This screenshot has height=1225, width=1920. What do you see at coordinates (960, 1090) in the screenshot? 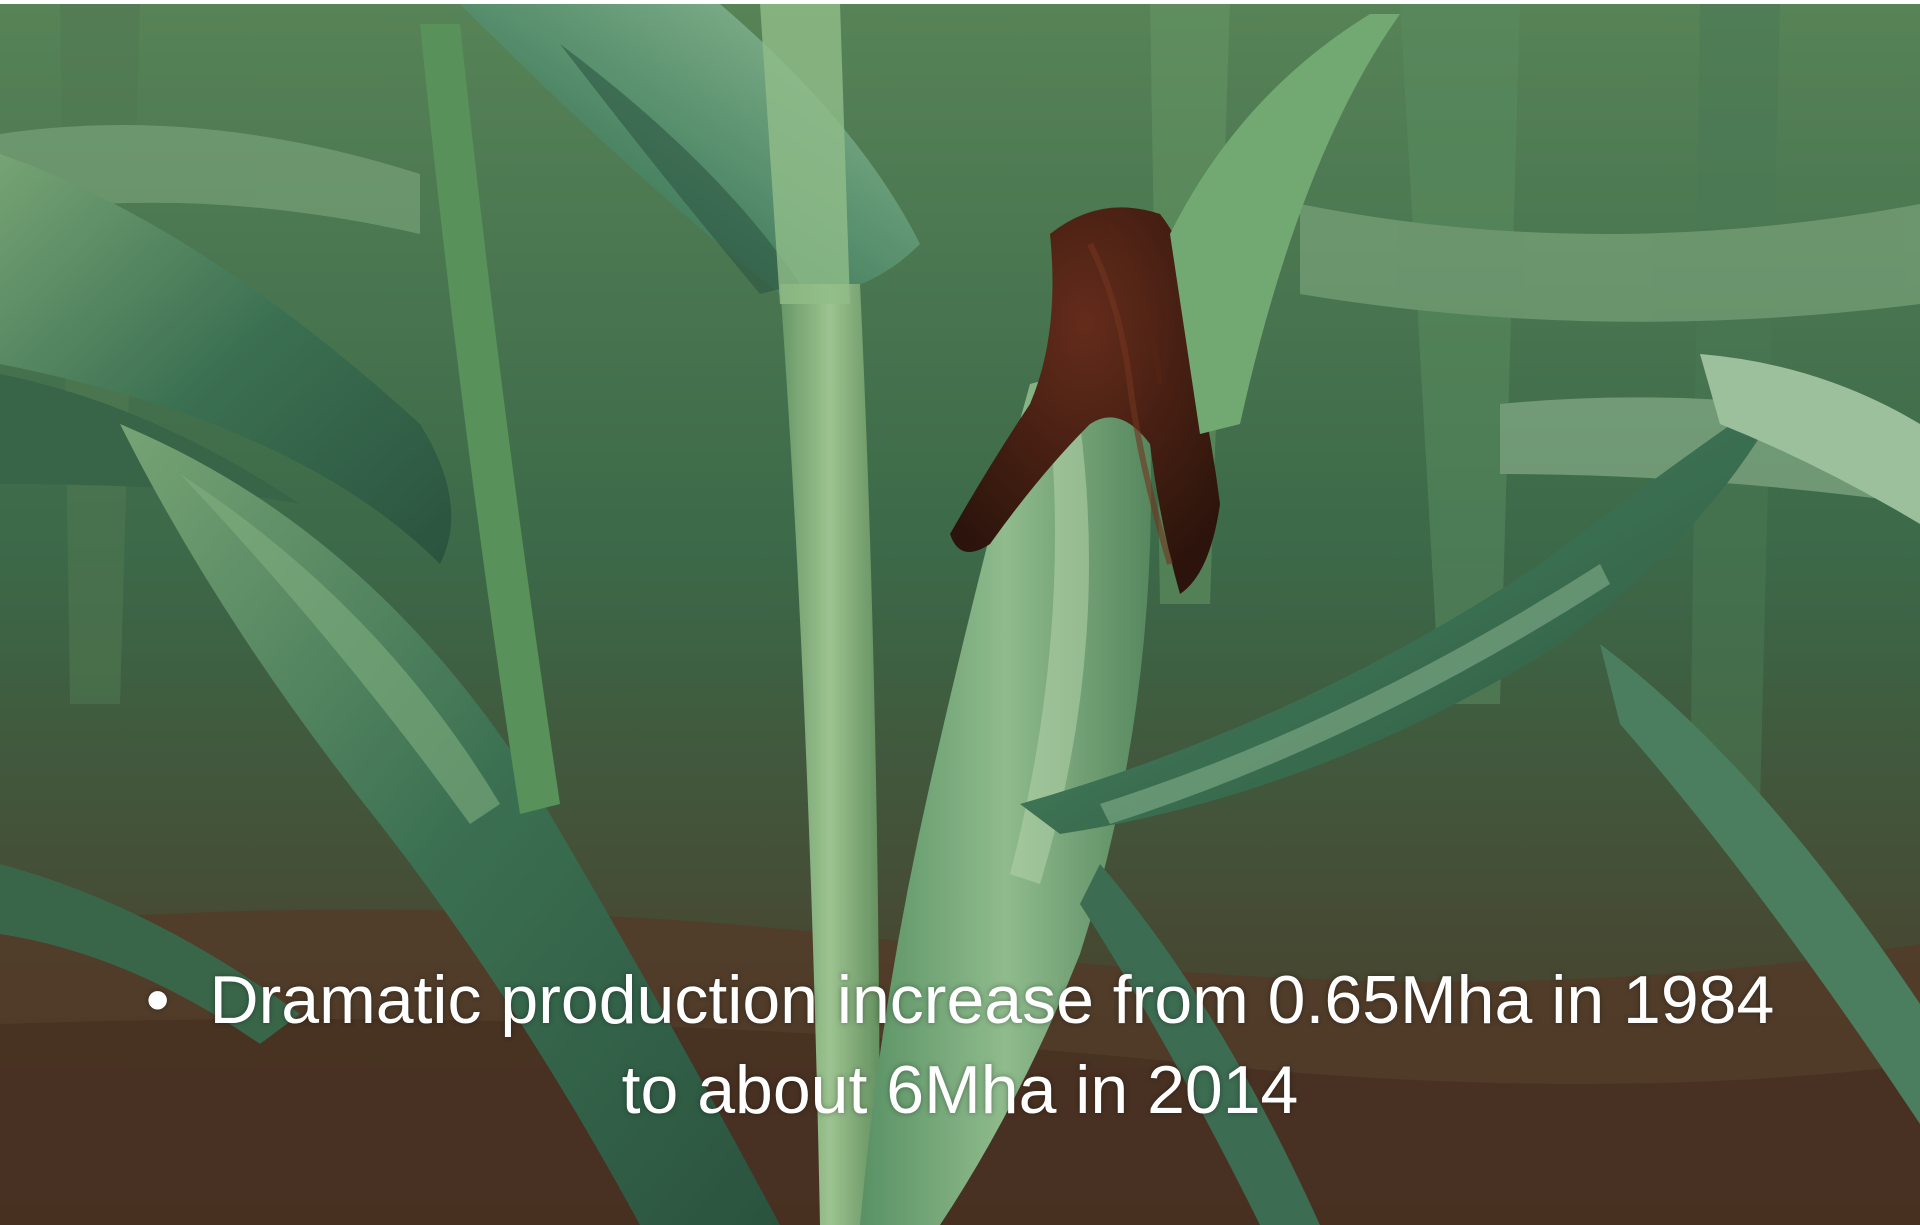
I see `caption-line-2: to about 6Mha in 2014` at bounding box center [960, 1090].